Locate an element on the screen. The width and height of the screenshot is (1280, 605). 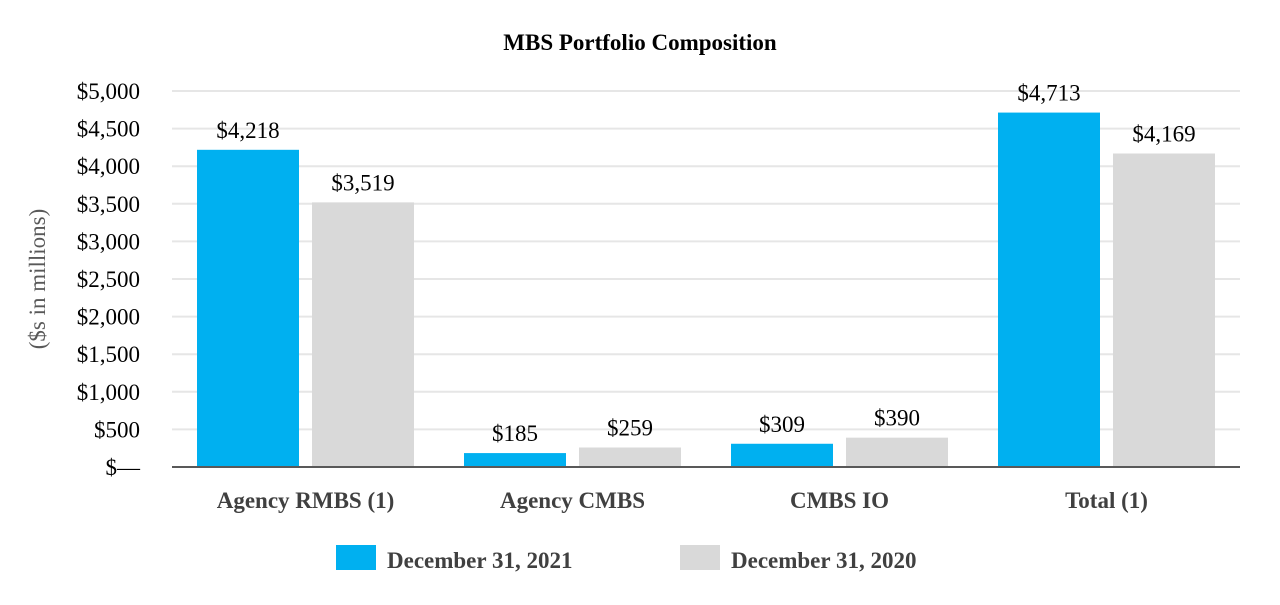
data-label: $4,713 is located at coordinates (1048, 93).